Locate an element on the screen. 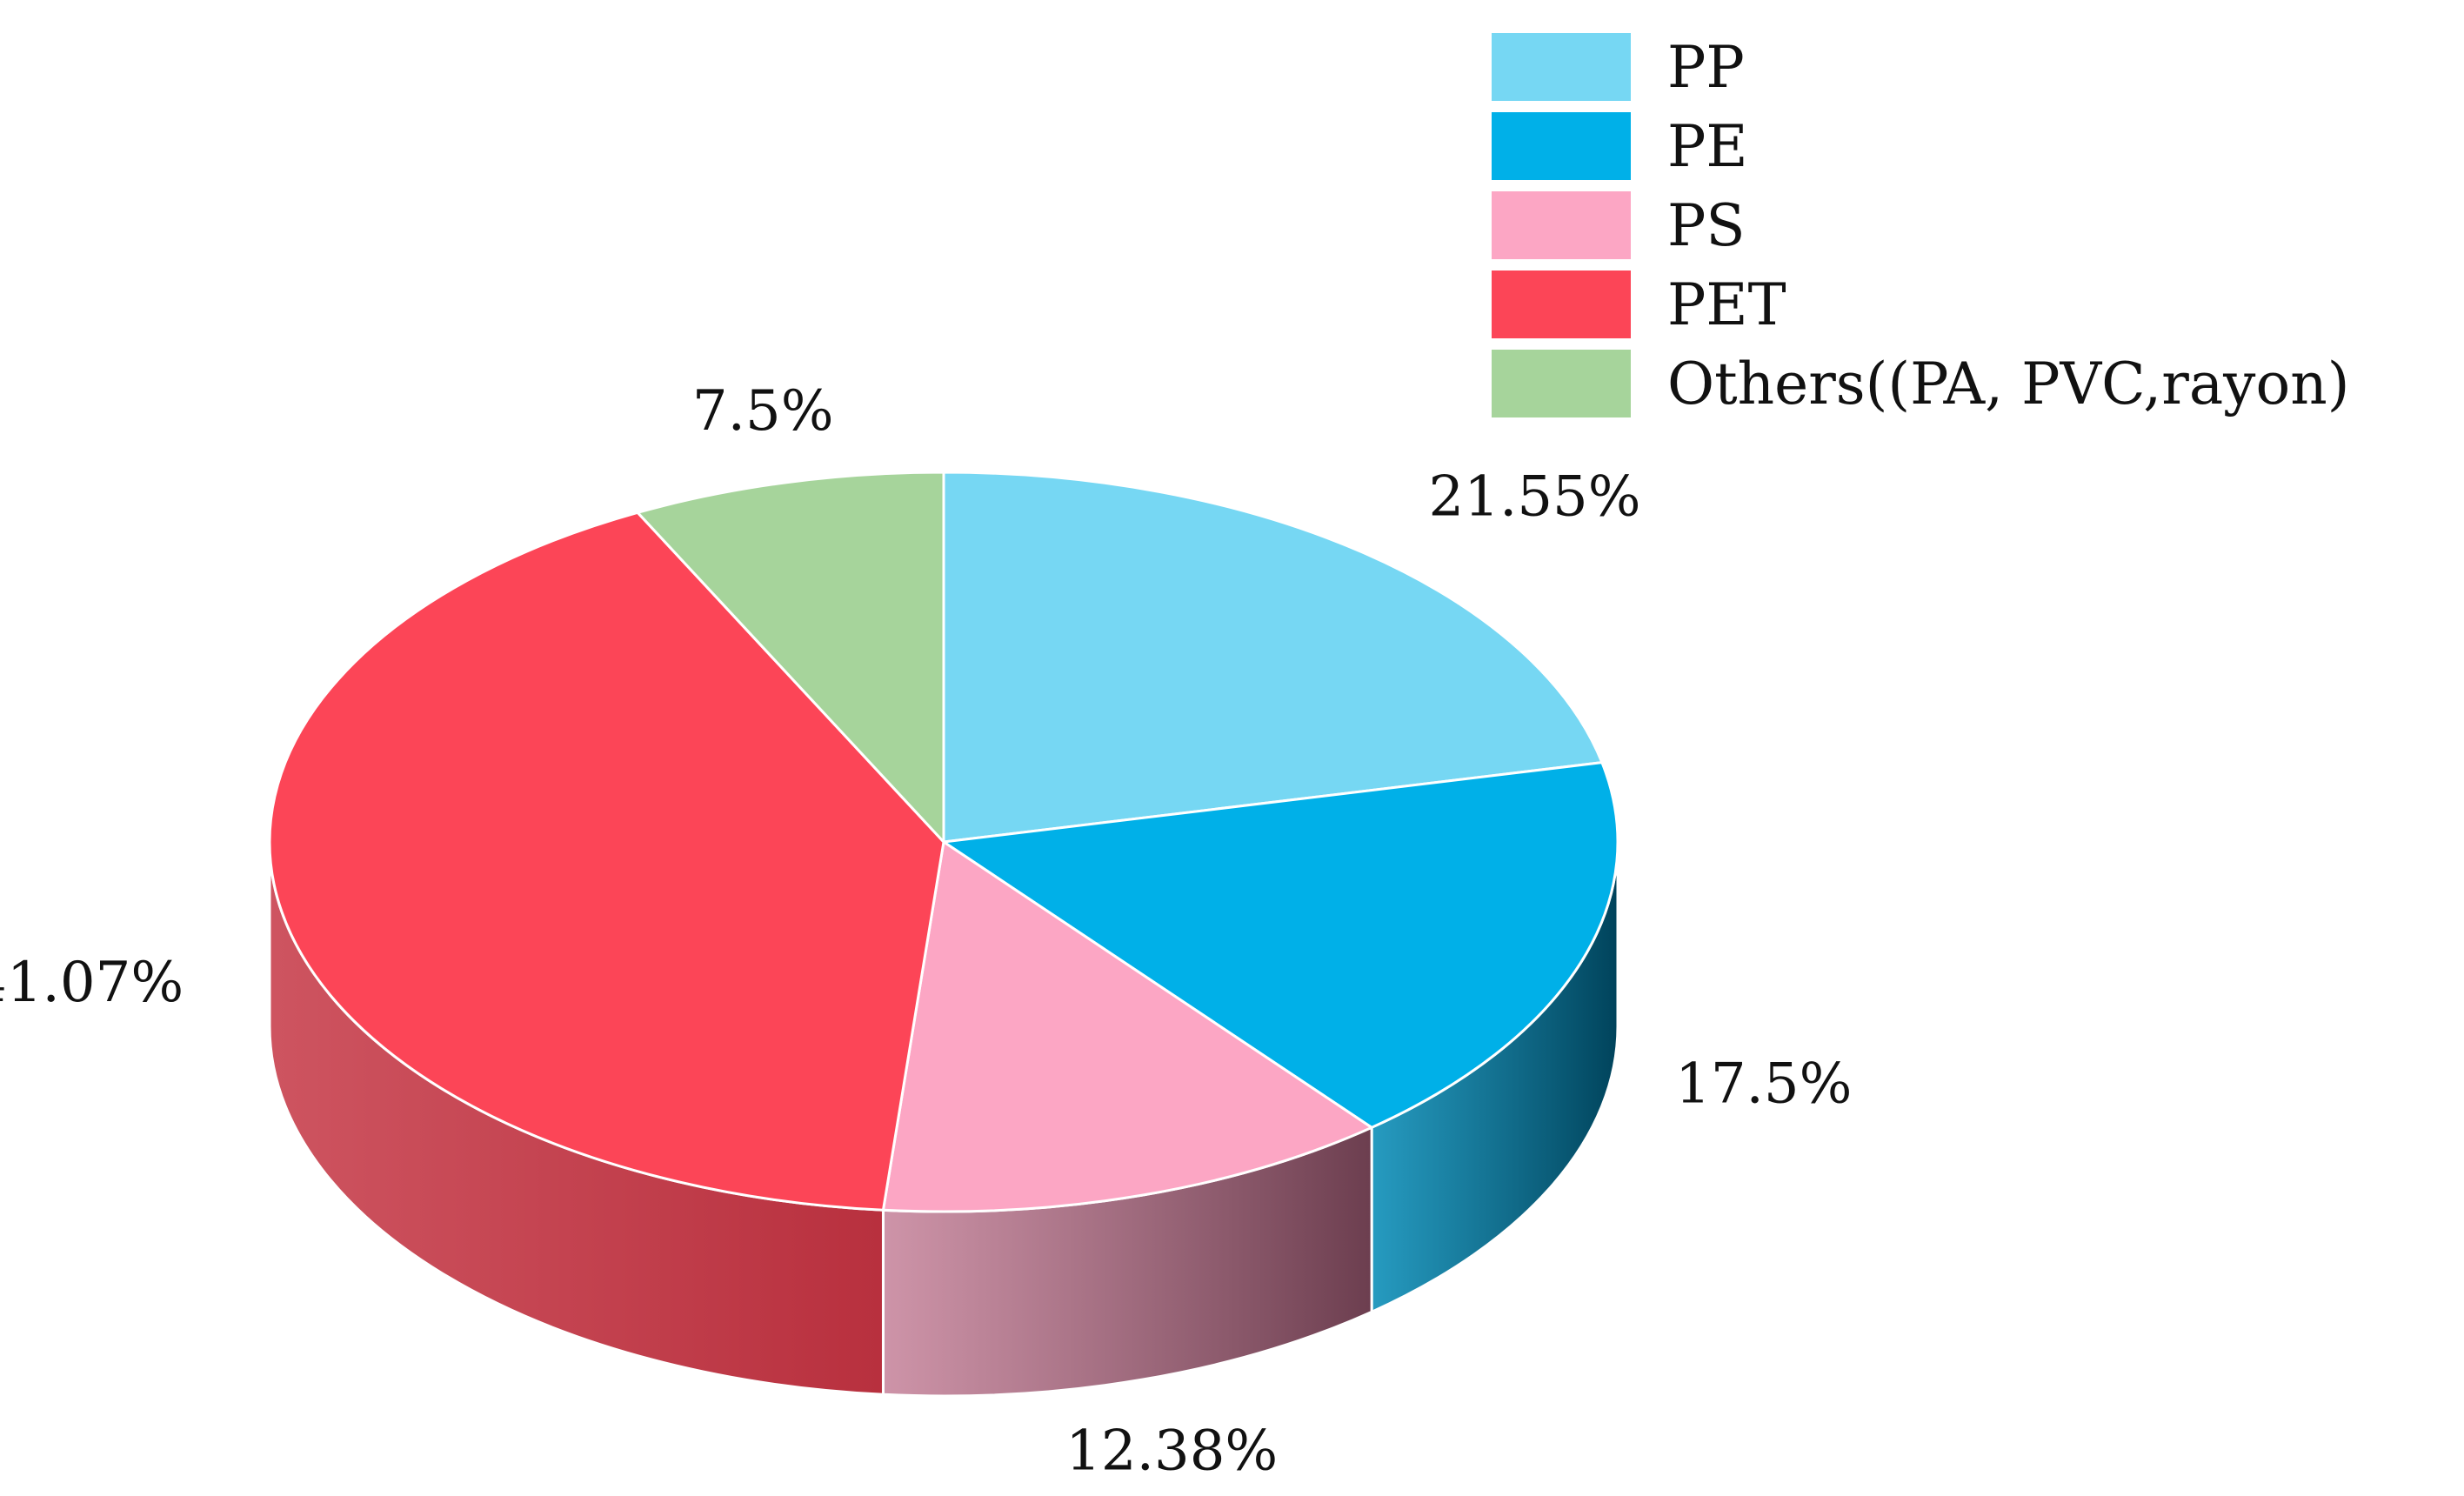 The height and width of the screenshot is (1496, 2464). legend: PP PE PS PET Others((PA, PVC,rayon) is located at coordinates (1920, 225).